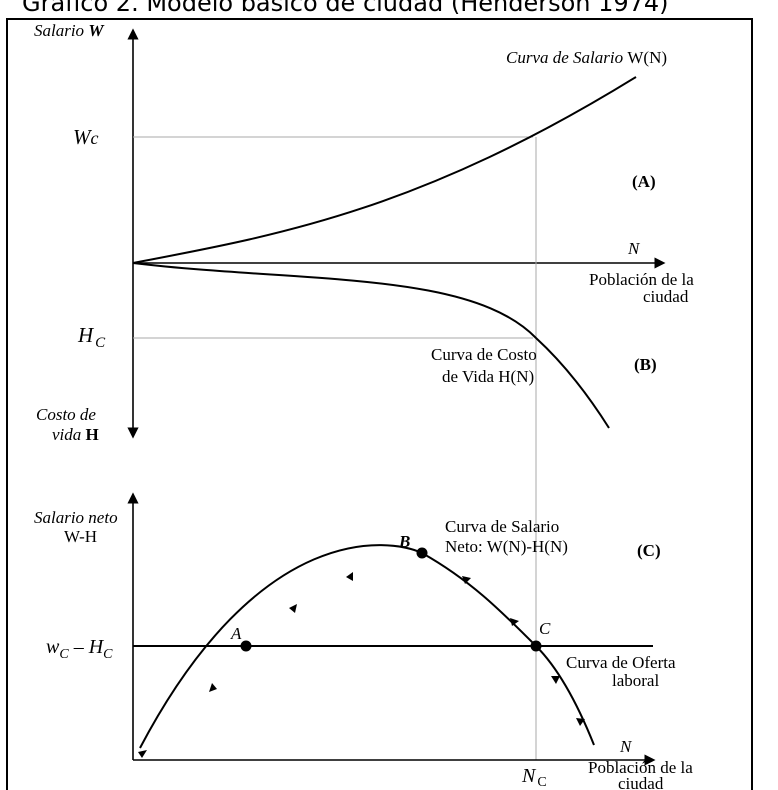  I want to click on panel-b-label: (B), so click(645, 364).